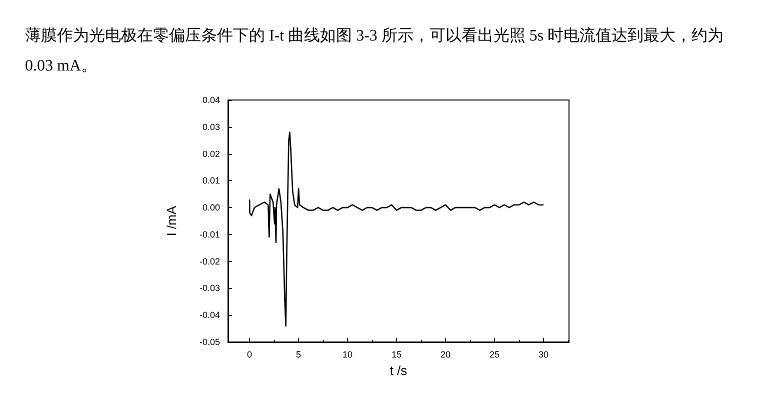 This screenshot has height=398, width=771. Describe the element at coordinates (209, 234) in the screenshot. I see `y-tick-label: -0.01` at that location.